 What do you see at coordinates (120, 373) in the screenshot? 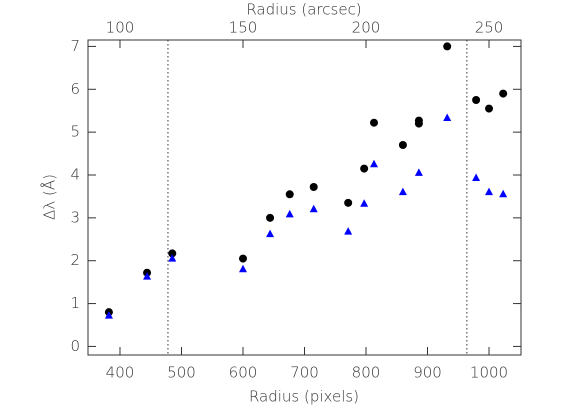
I see `x-tick-label: 400` at bounding box center [120, 373].